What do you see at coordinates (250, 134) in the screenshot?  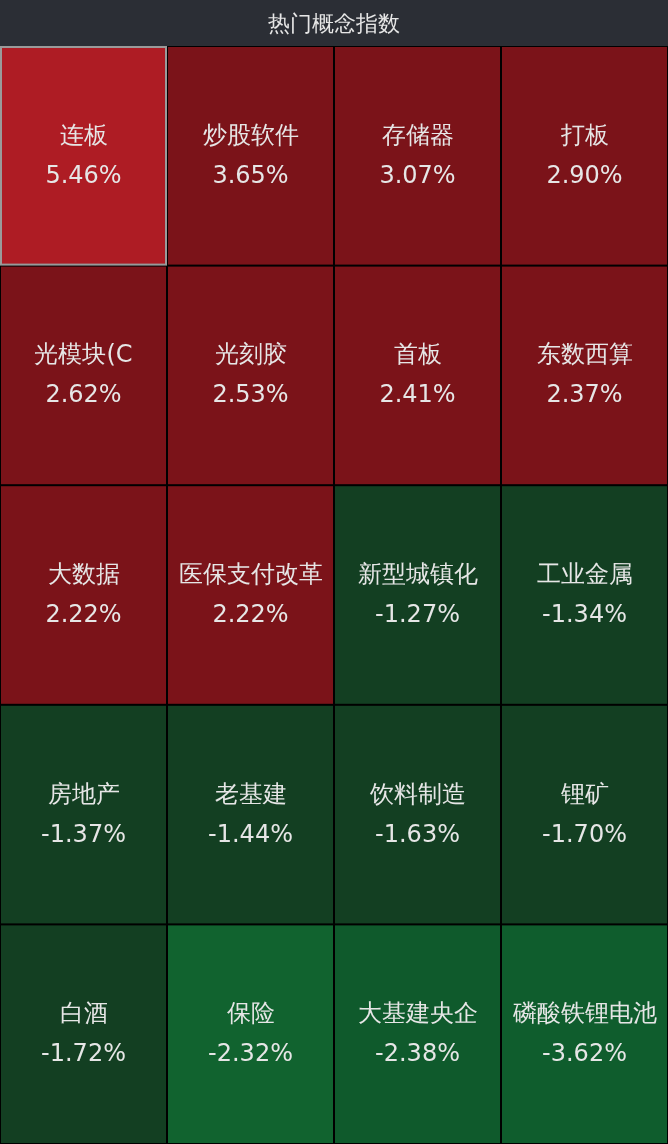 I see `category-label: 炒股软件` at bounding box center [250, 134].